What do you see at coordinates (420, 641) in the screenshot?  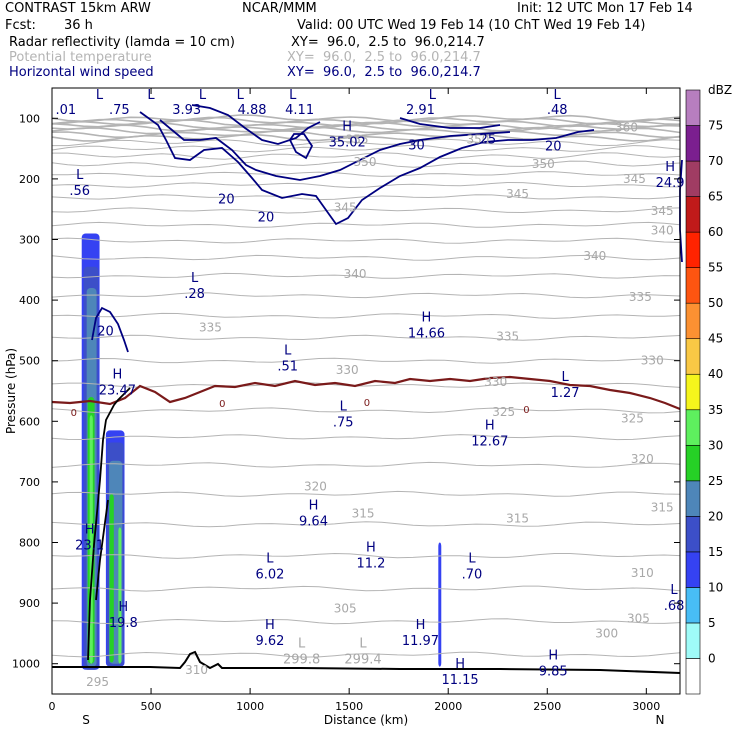 I see `extremum-value-20: 11.97` at bounding box center [420, 641].